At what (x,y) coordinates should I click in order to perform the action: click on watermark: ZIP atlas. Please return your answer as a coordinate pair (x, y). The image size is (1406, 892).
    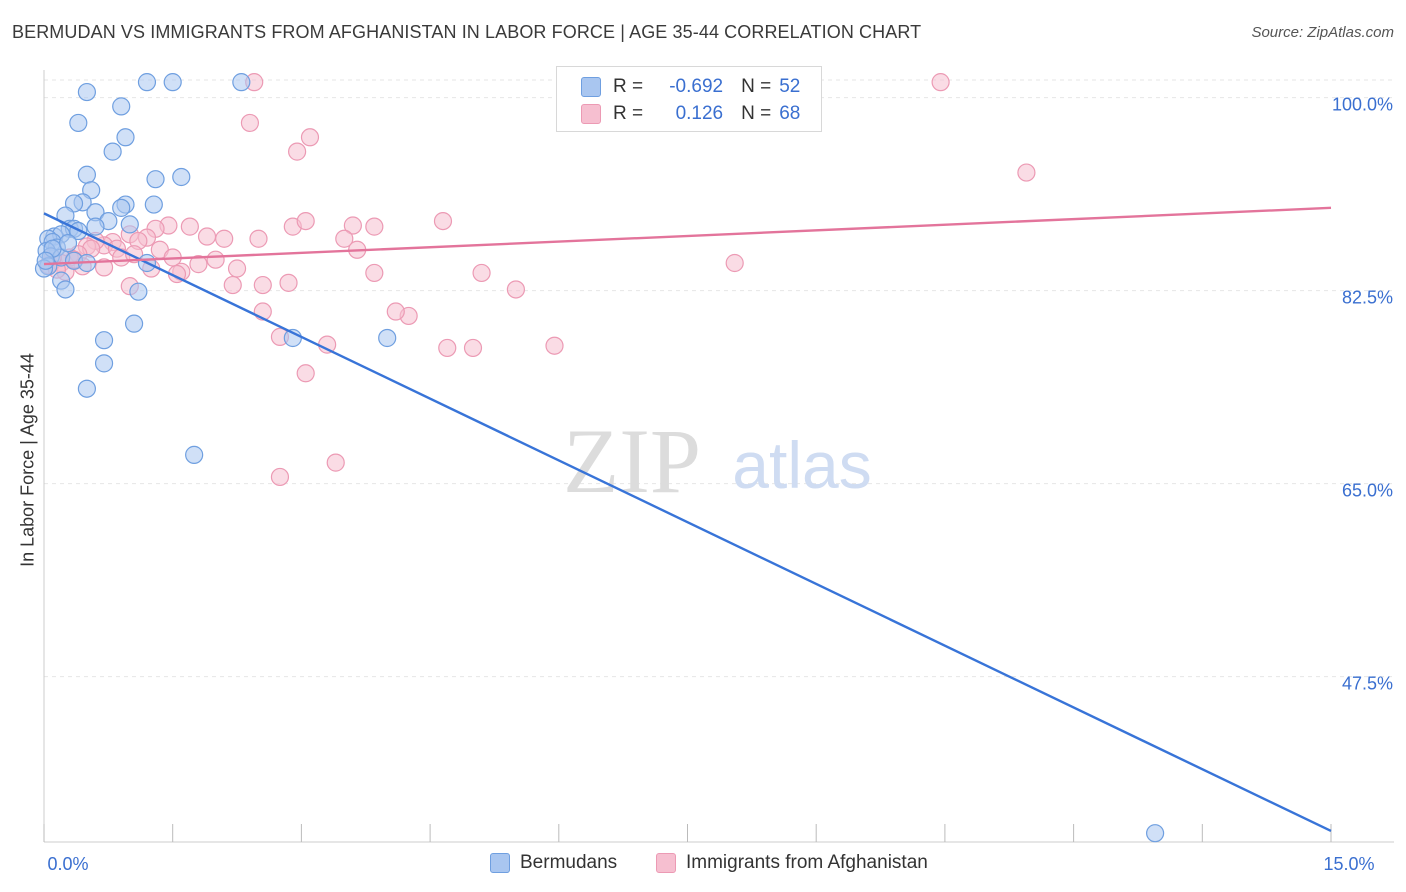
    Looking at the image, I should click on (717, 461).